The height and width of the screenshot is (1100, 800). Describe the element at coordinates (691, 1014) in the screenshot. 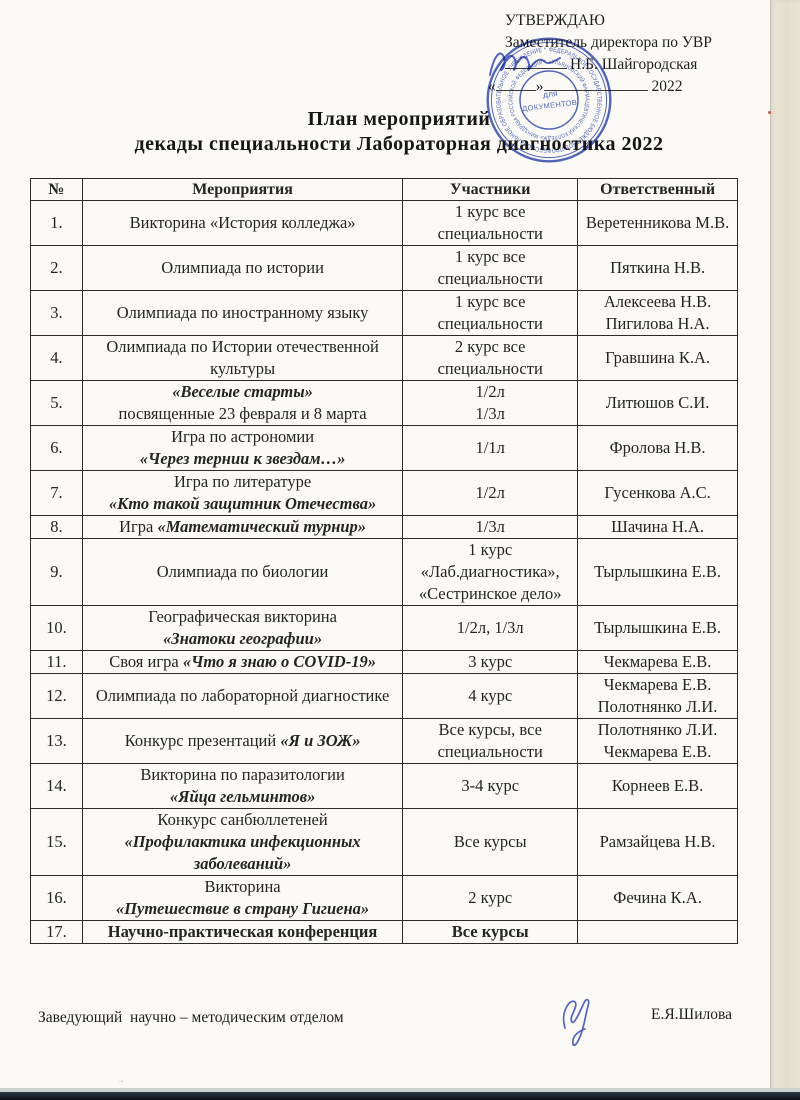

I see `footer-signer-name: Е.Я.Шилова` at that location.